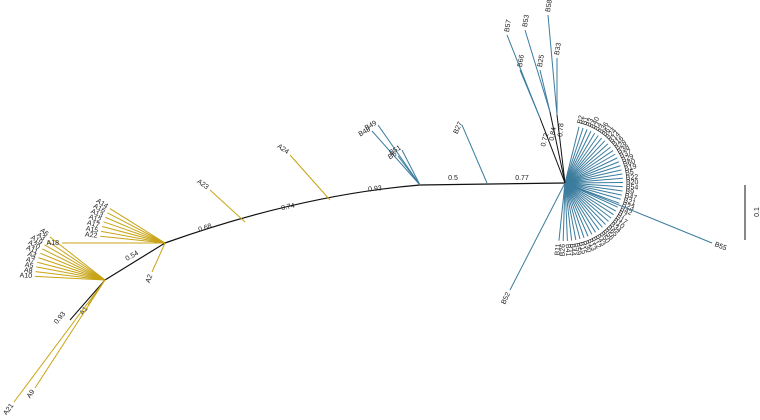  I want to click on backbone, so click(335, 231).